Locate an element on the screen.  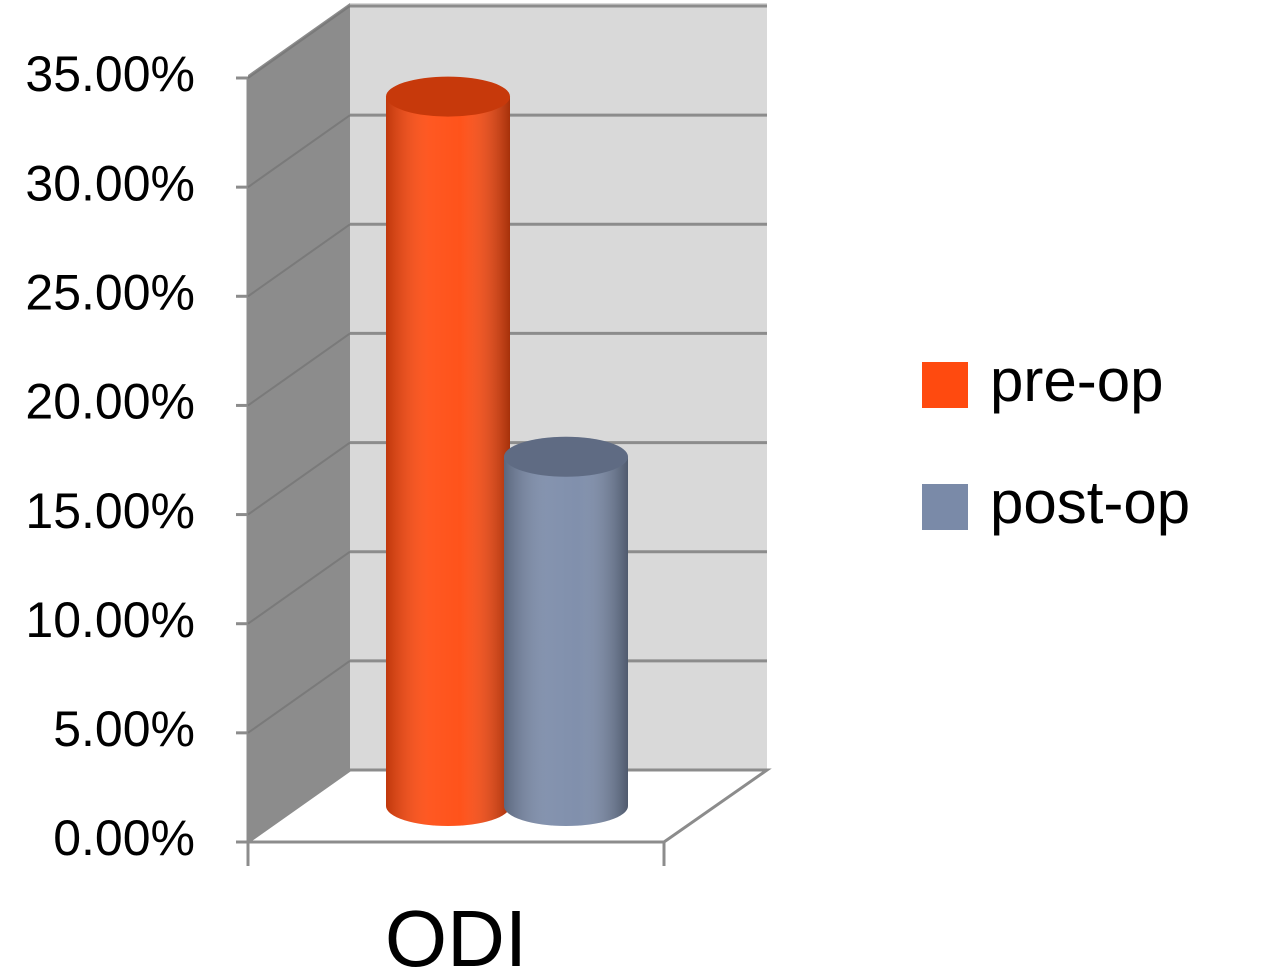
legend-label: pre-op is located at coordinates (1076, 380).